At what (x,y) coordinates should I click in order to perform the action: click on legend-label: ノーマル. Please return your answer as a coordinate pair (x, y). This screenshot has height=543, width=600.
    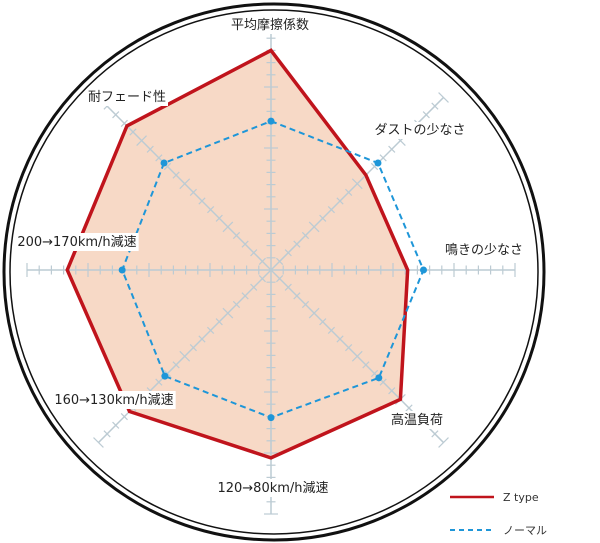
    Looking at the image, I should click on (525, 530).